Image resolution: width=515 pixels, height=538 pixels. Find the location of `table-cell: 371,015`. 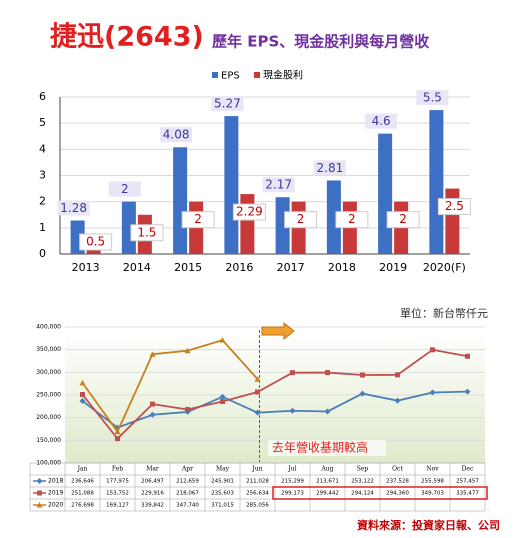

table-cell: 371,015 is located at coordinates (222, 506).